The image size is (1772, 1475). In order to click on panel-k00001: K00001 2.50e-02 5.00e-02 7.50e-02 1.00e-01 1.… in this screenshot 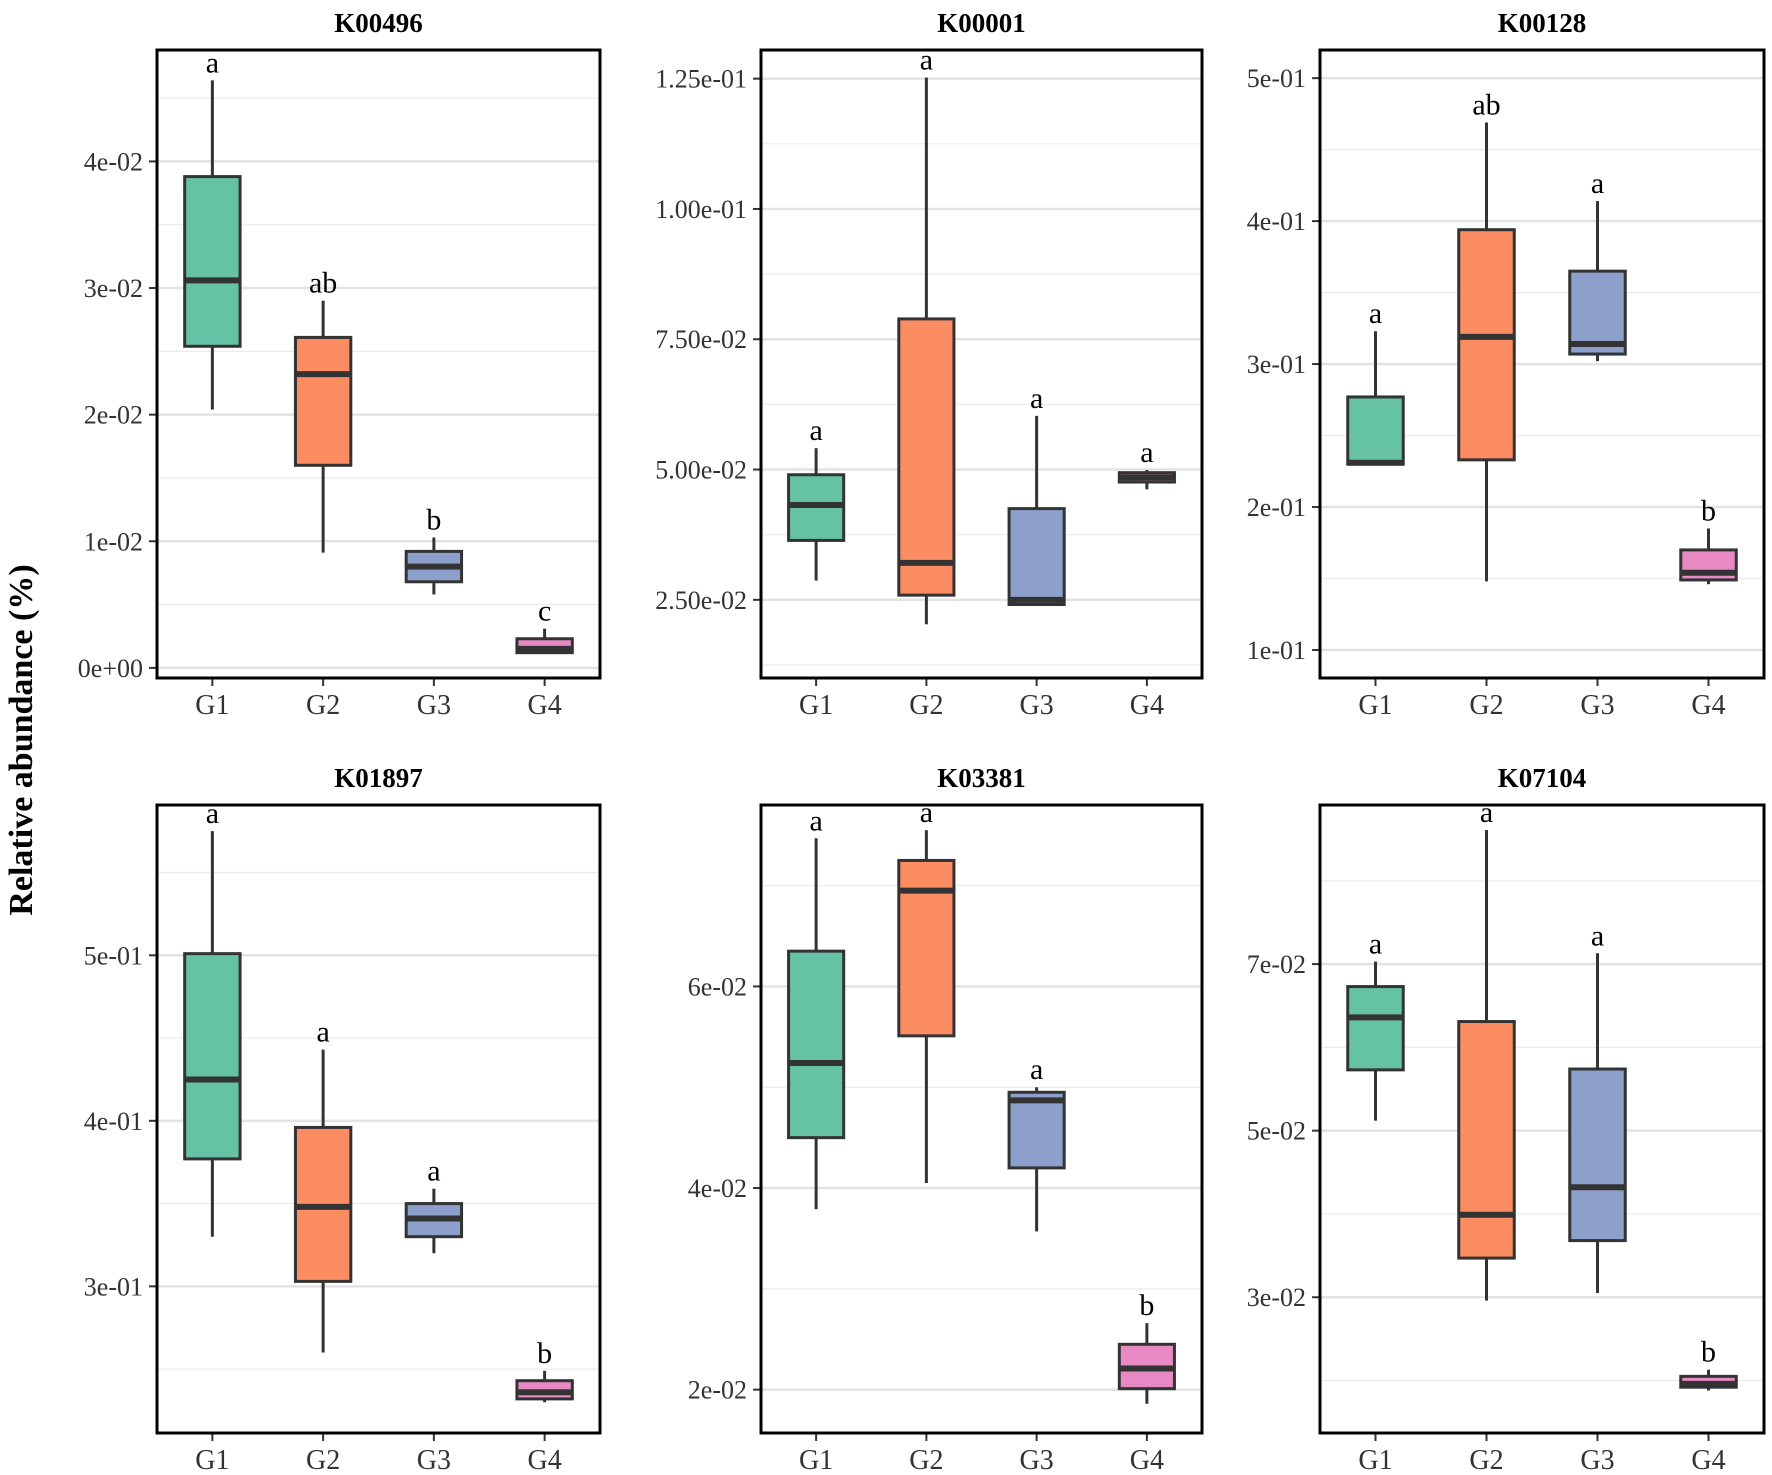, I will do `click(929, 364)`.